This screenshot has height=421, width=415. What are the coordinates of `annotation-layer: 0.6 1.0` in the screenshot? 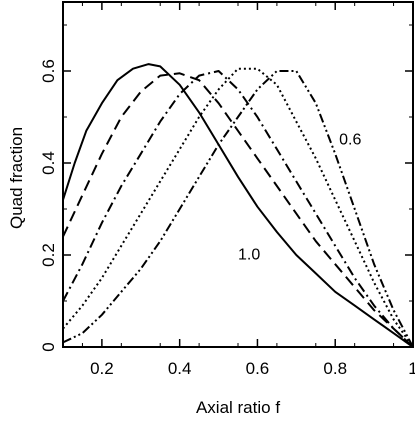 It's located at (299, 198).